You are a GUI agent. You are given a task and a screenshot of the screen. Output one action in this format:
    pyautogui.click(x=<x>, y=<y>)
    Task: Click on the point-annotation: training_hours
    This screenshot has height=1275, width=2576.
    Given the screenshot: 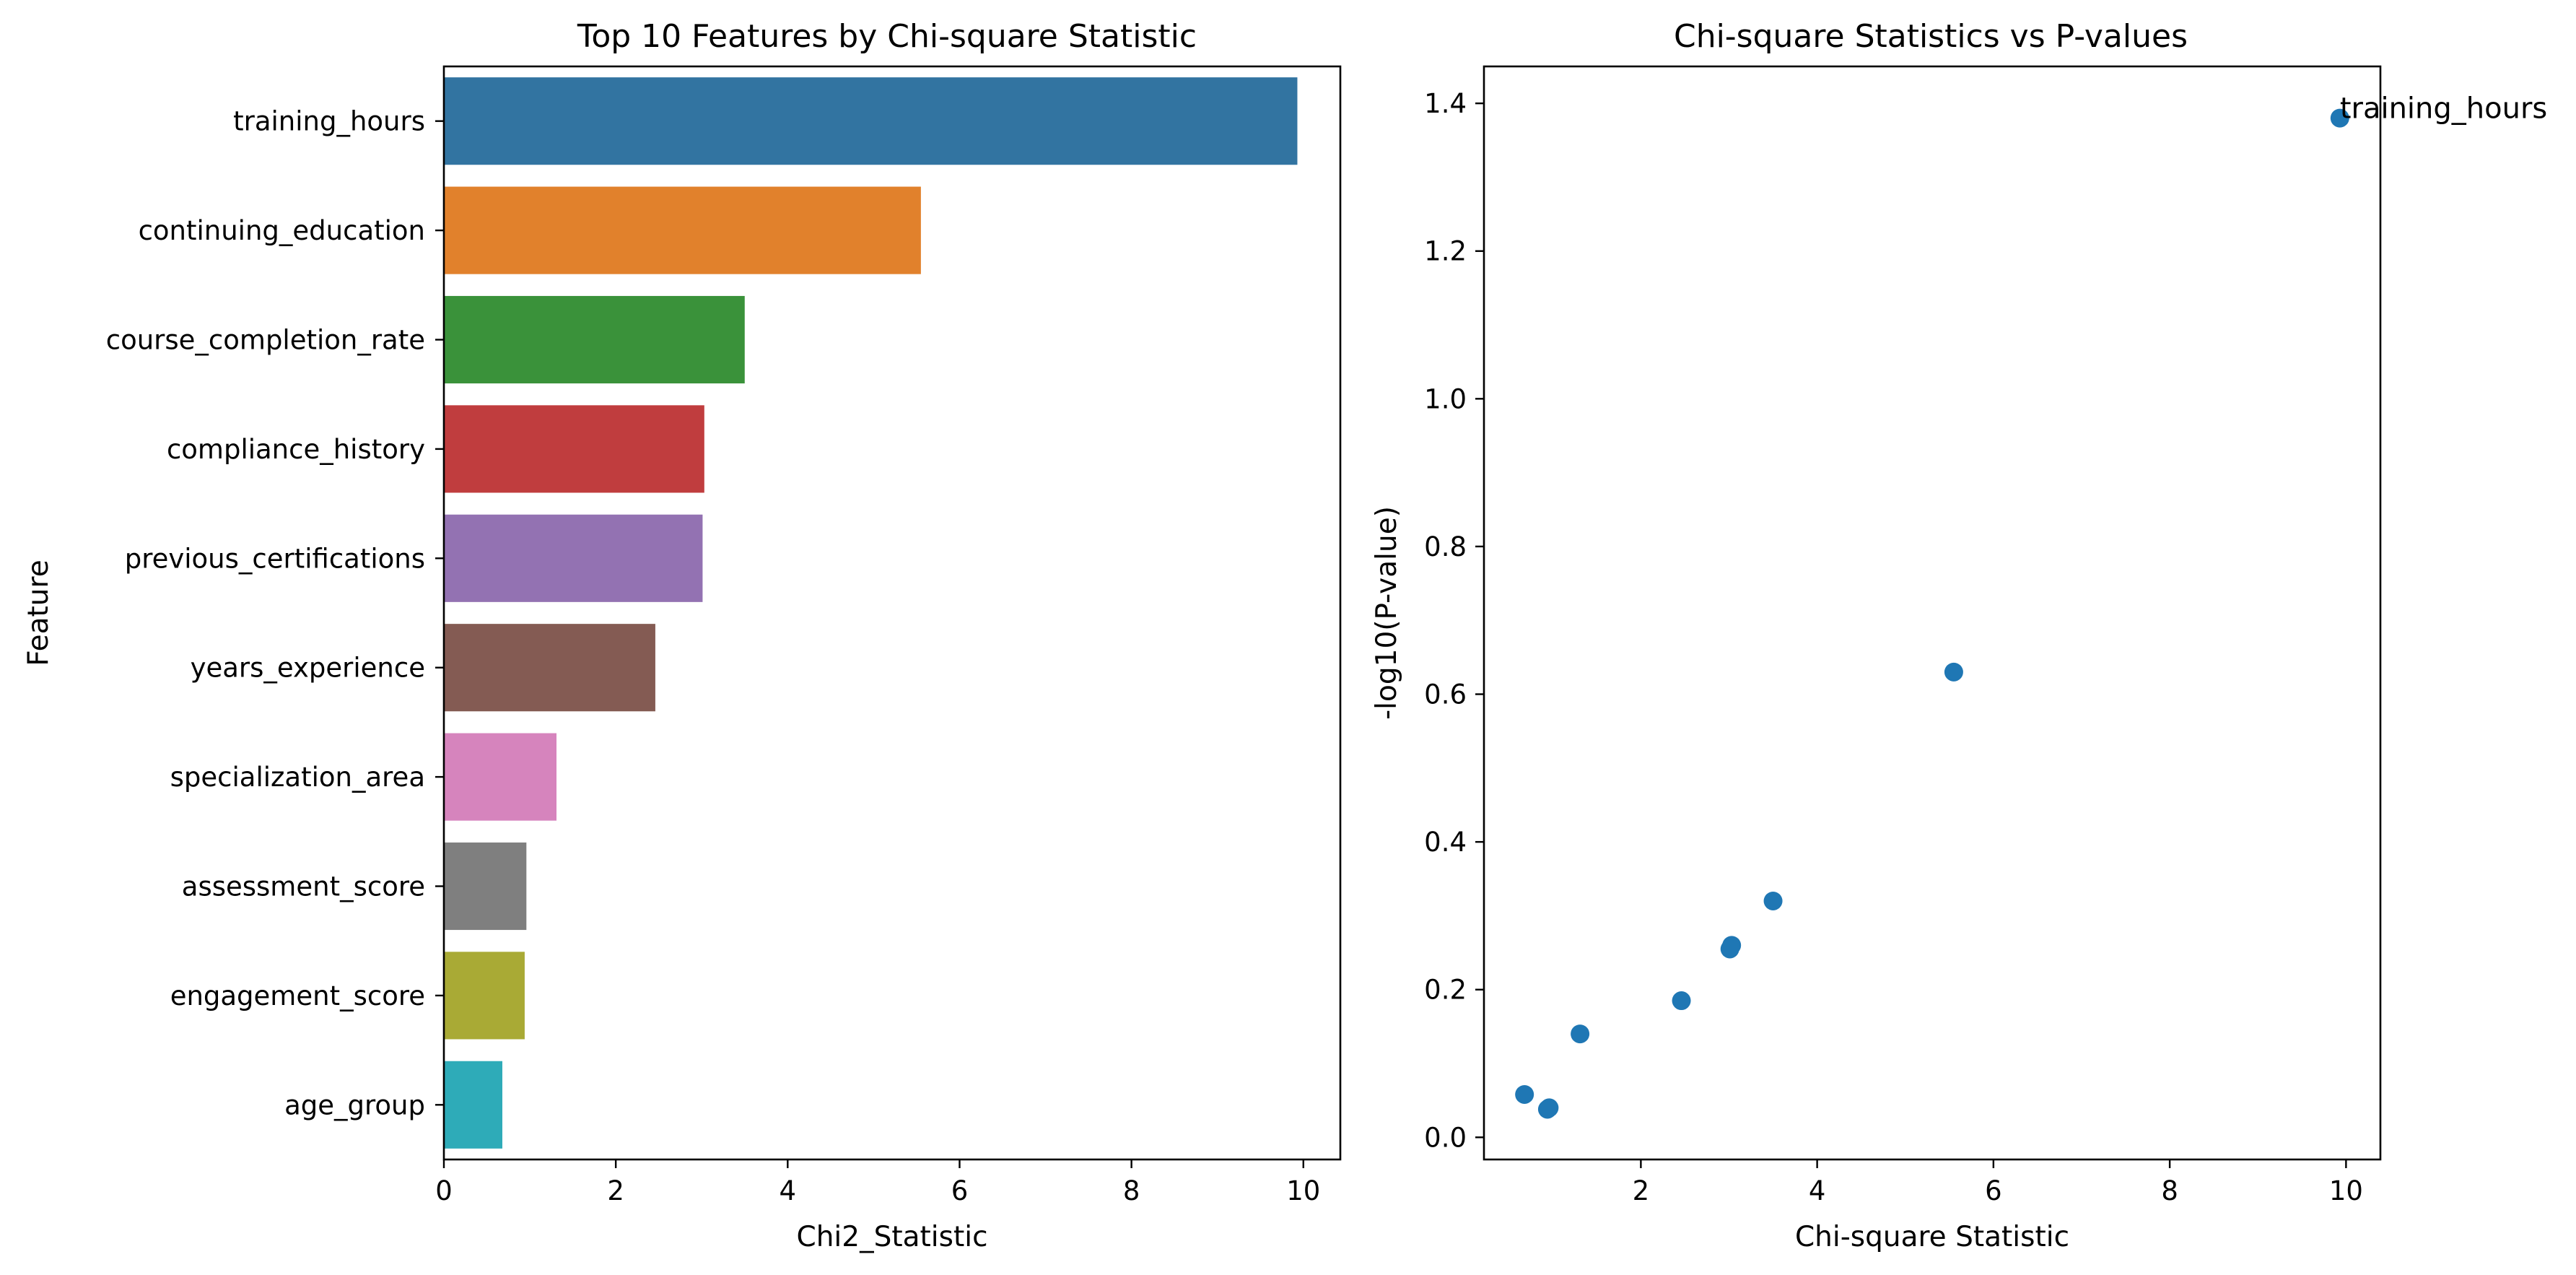 What is the action you would take?
    pyautogui.click(x=2443, y=109)
    